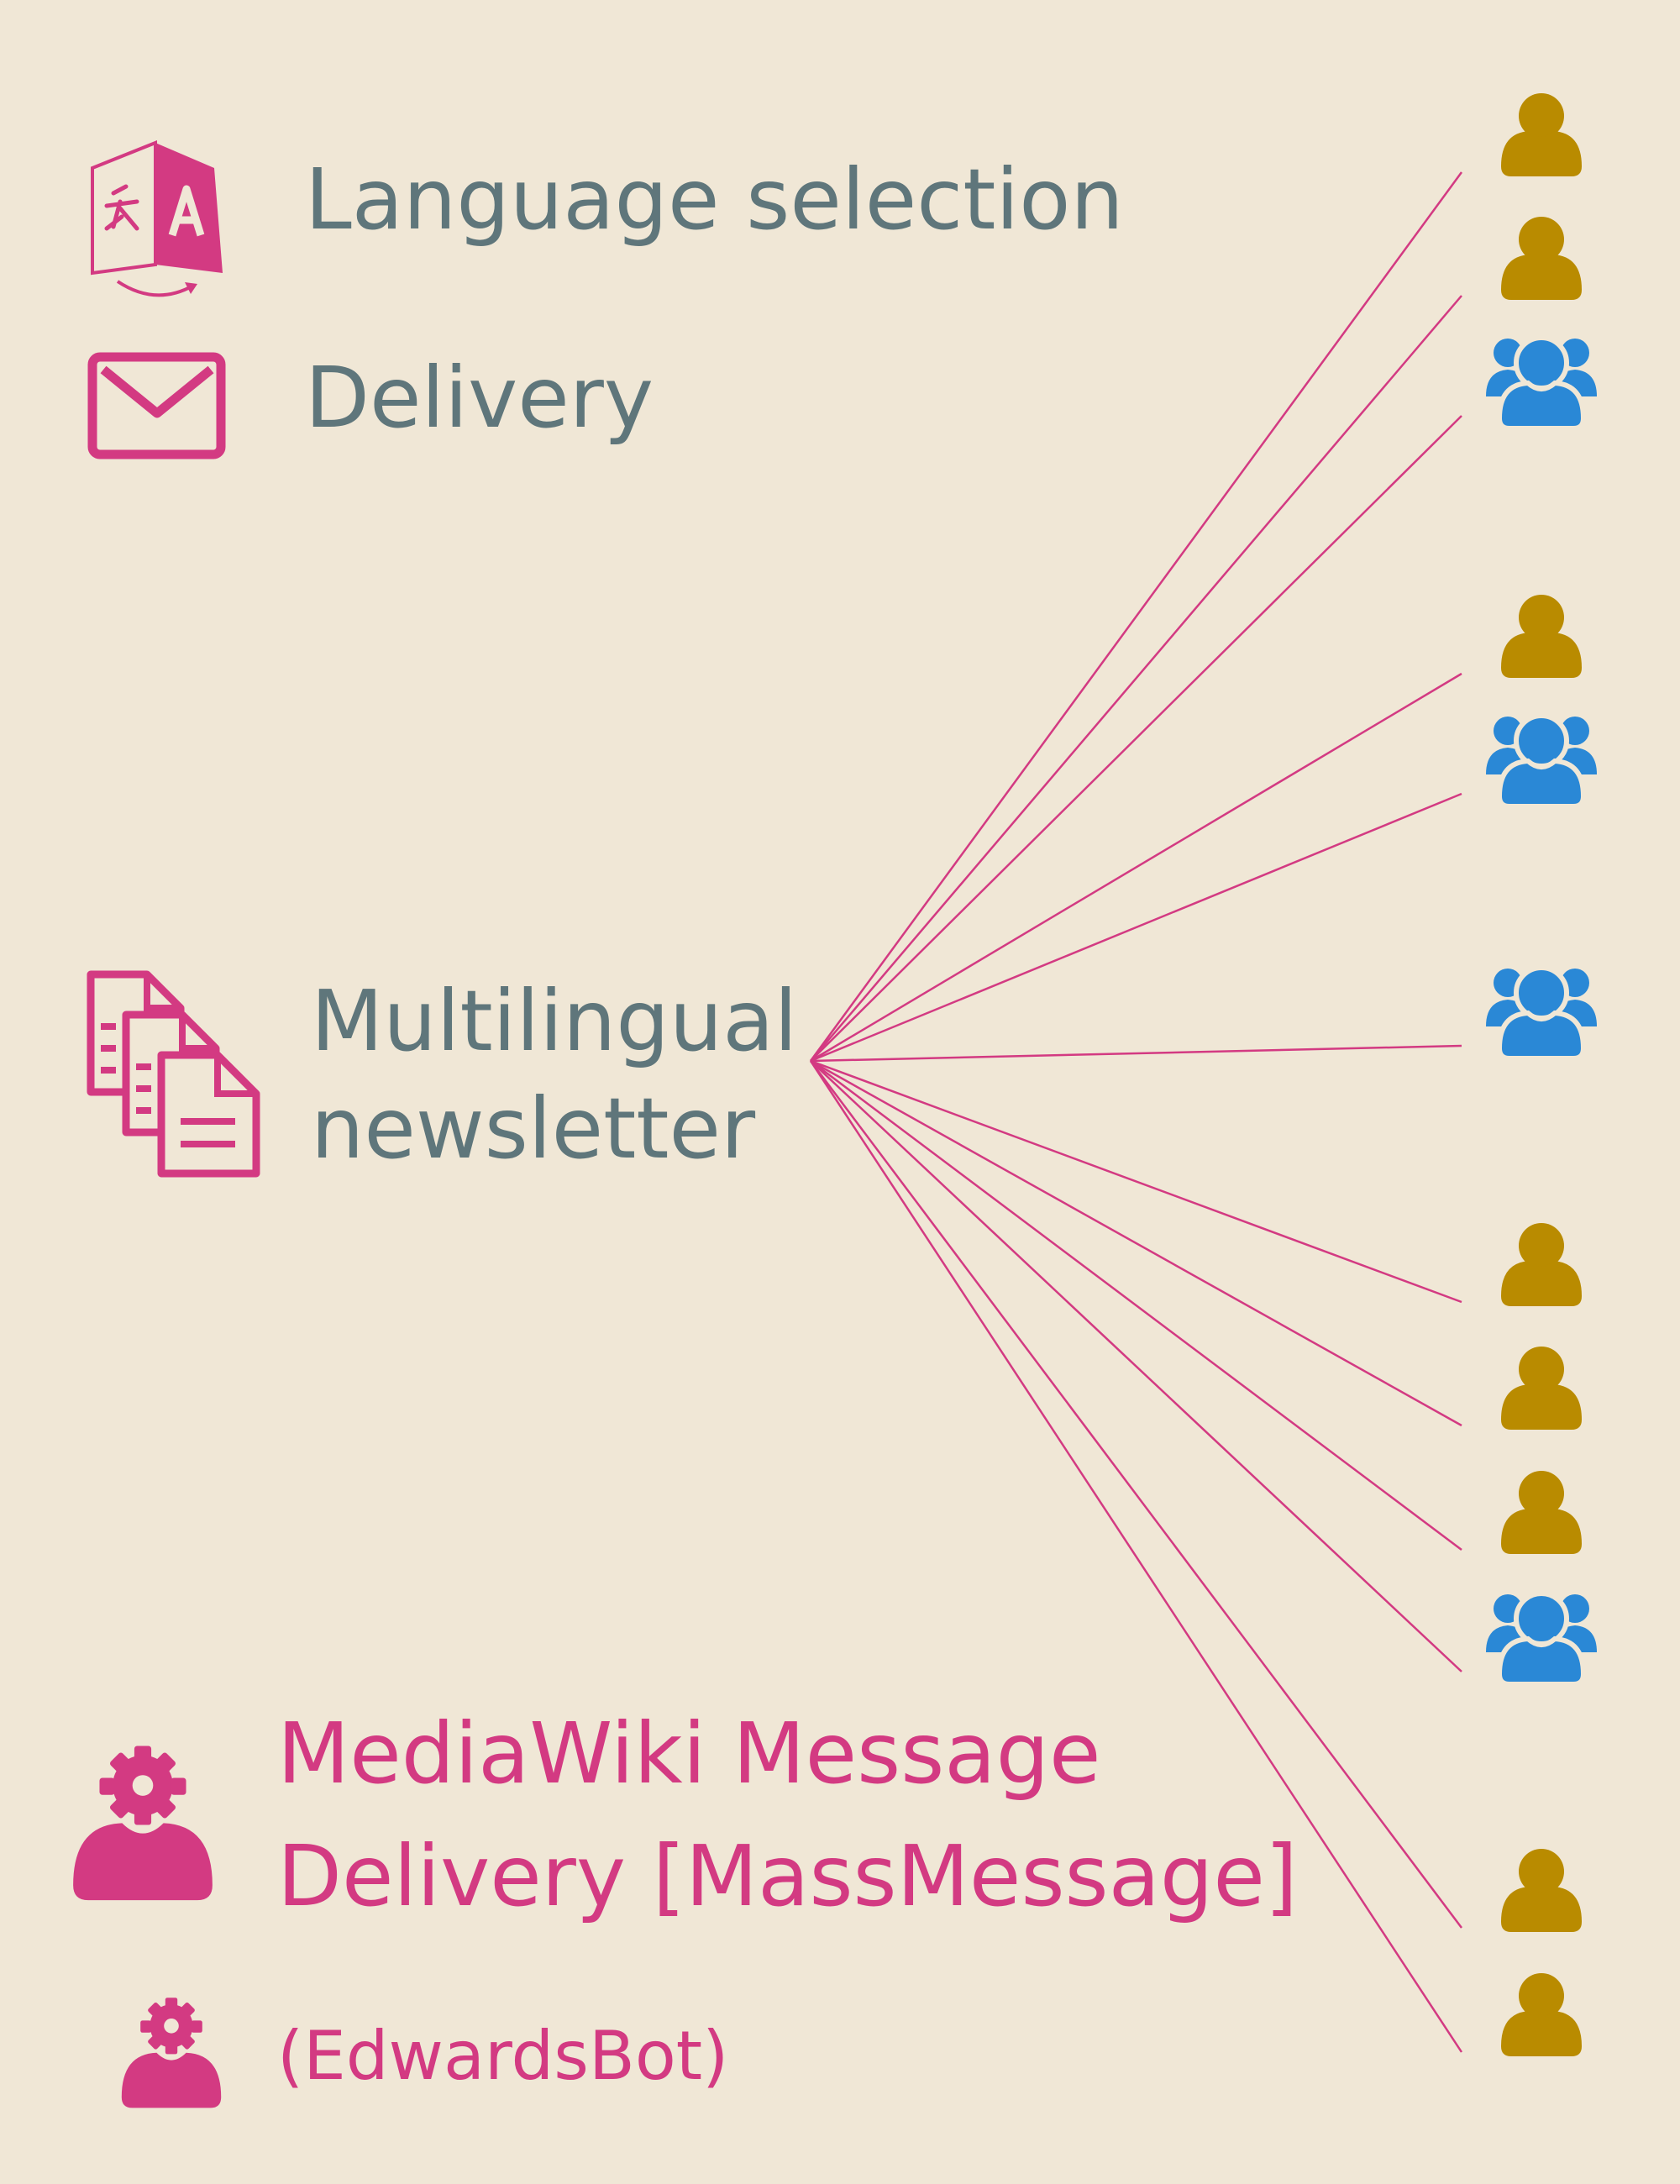 This screenshot has height=2184, width=1680. What do you see at coordinates (156, 405) in the screenshot?
I see `envelope-icon` at bounding box center [156, 405].